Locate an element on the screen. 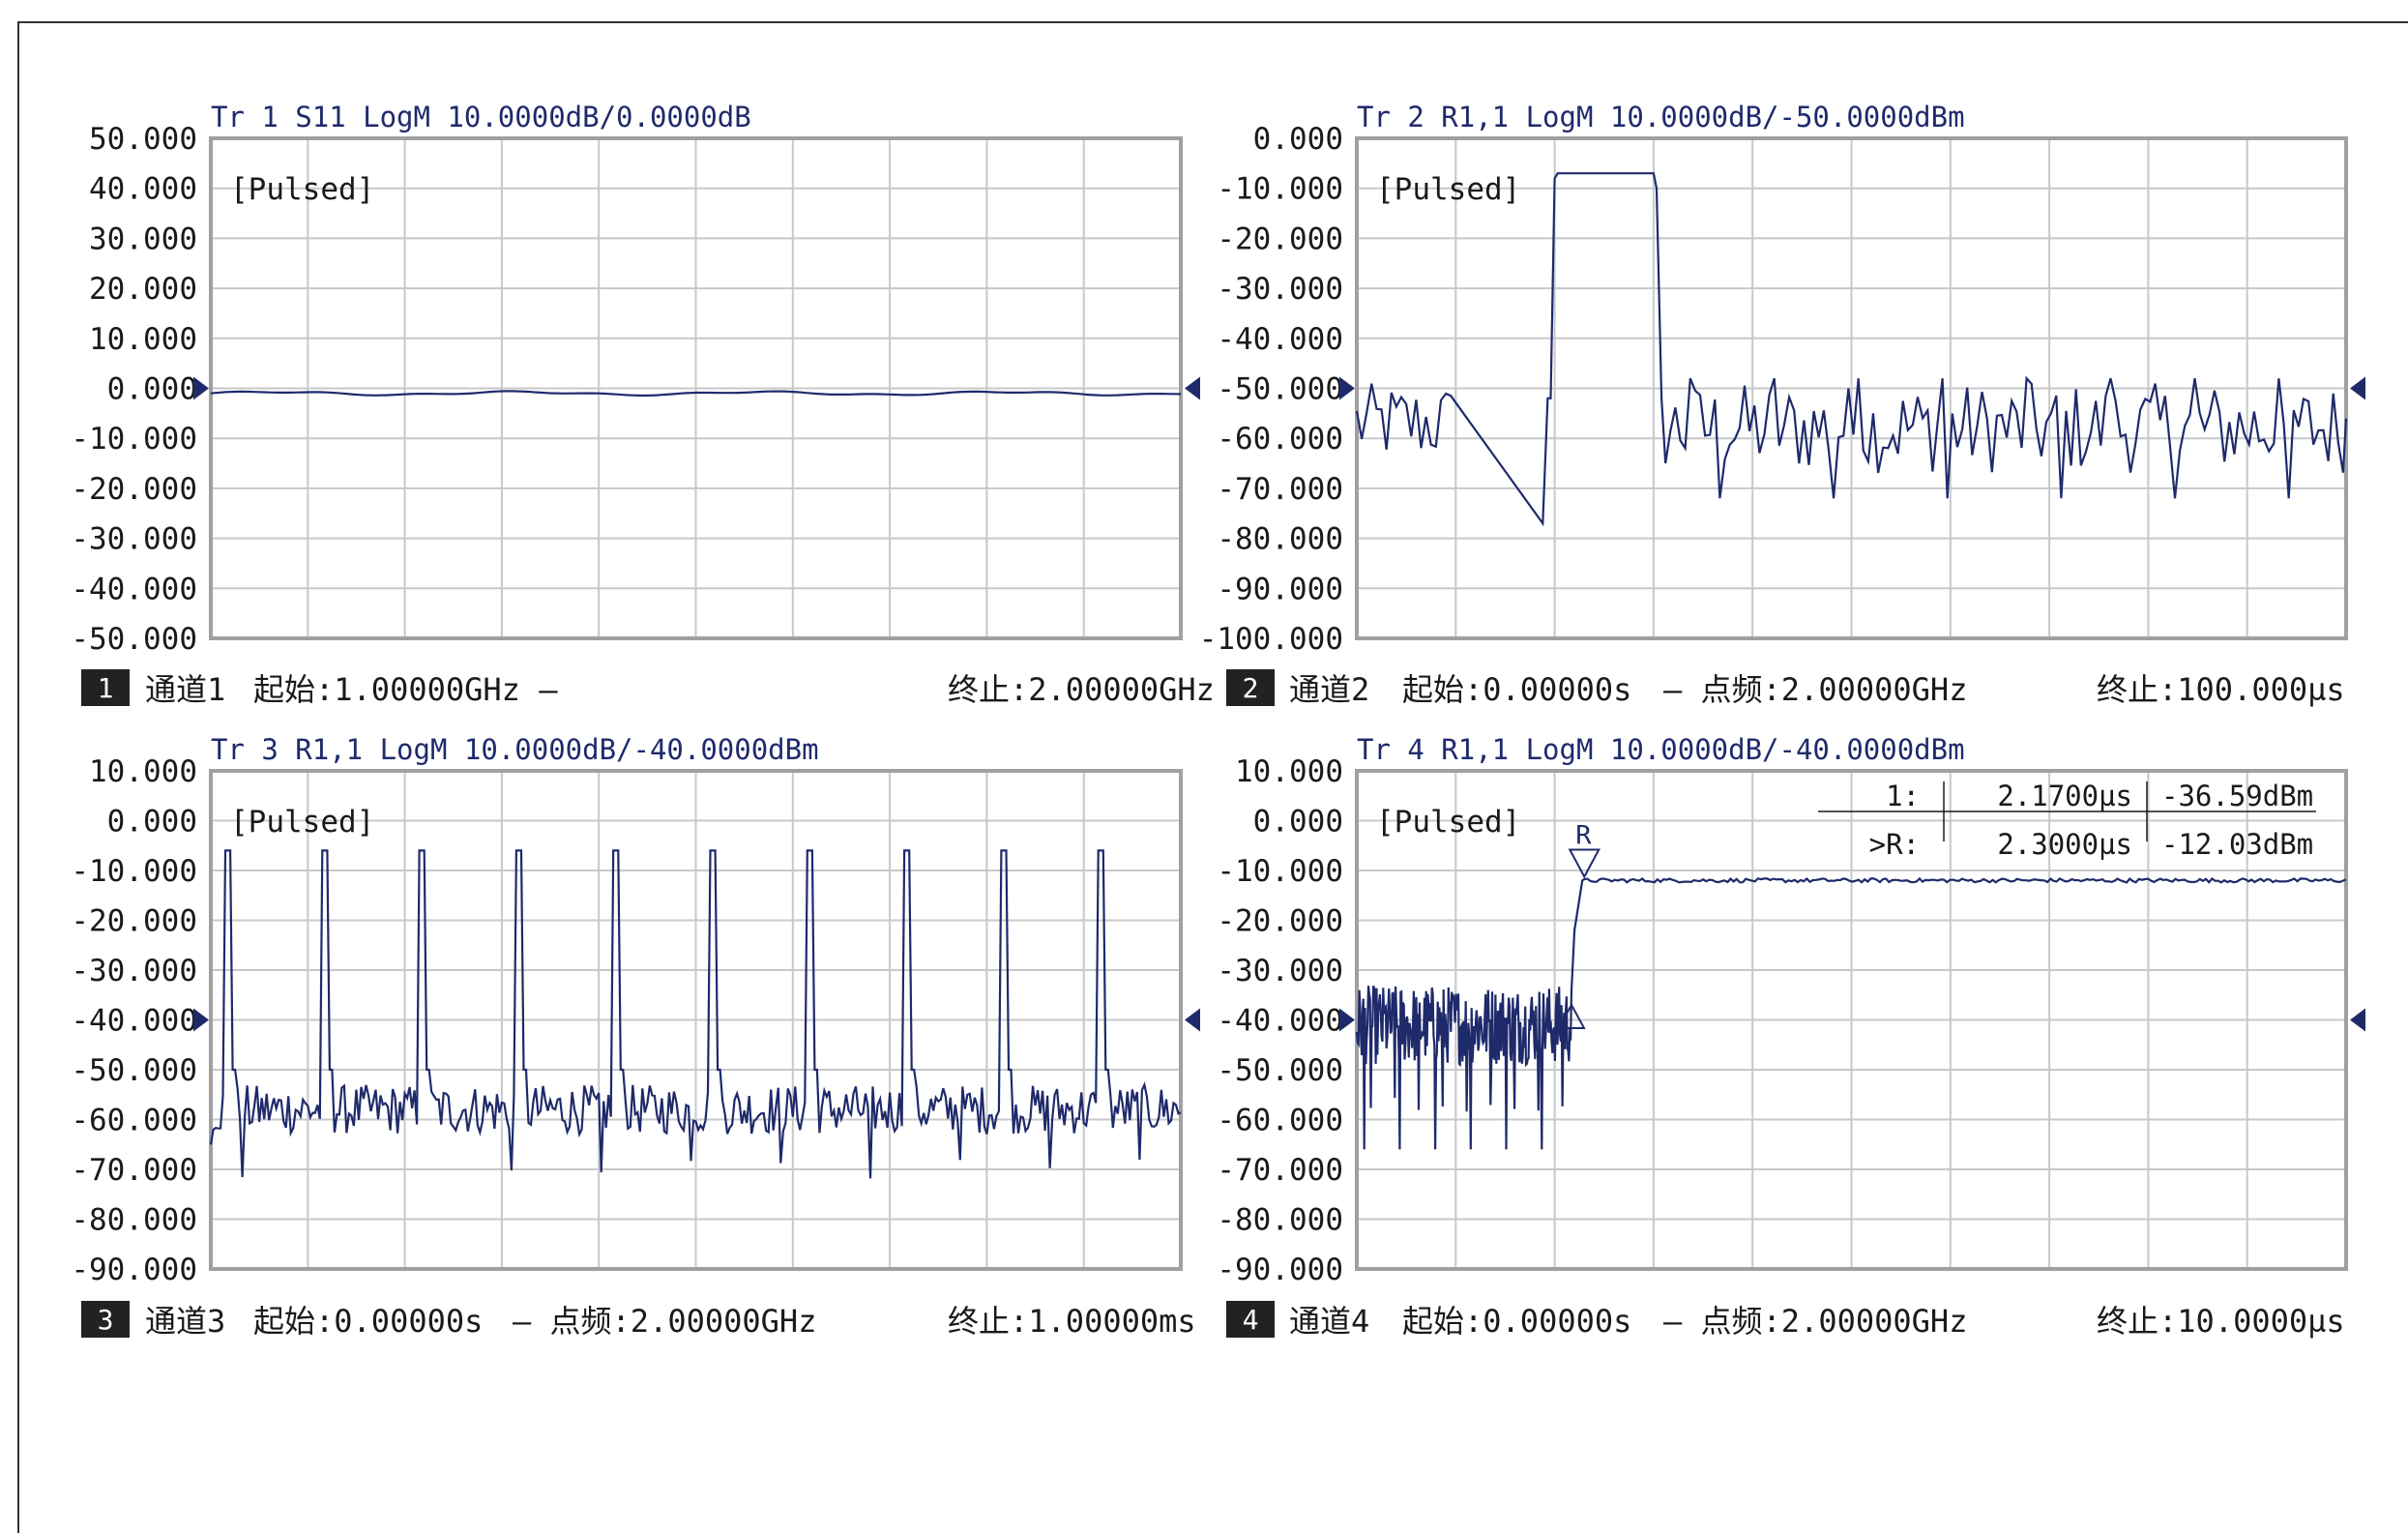 Image resolution: width=2408 pixels, height=1533 pixels. marker-time: 2.3000µs is located at coordinates (2064, 844).